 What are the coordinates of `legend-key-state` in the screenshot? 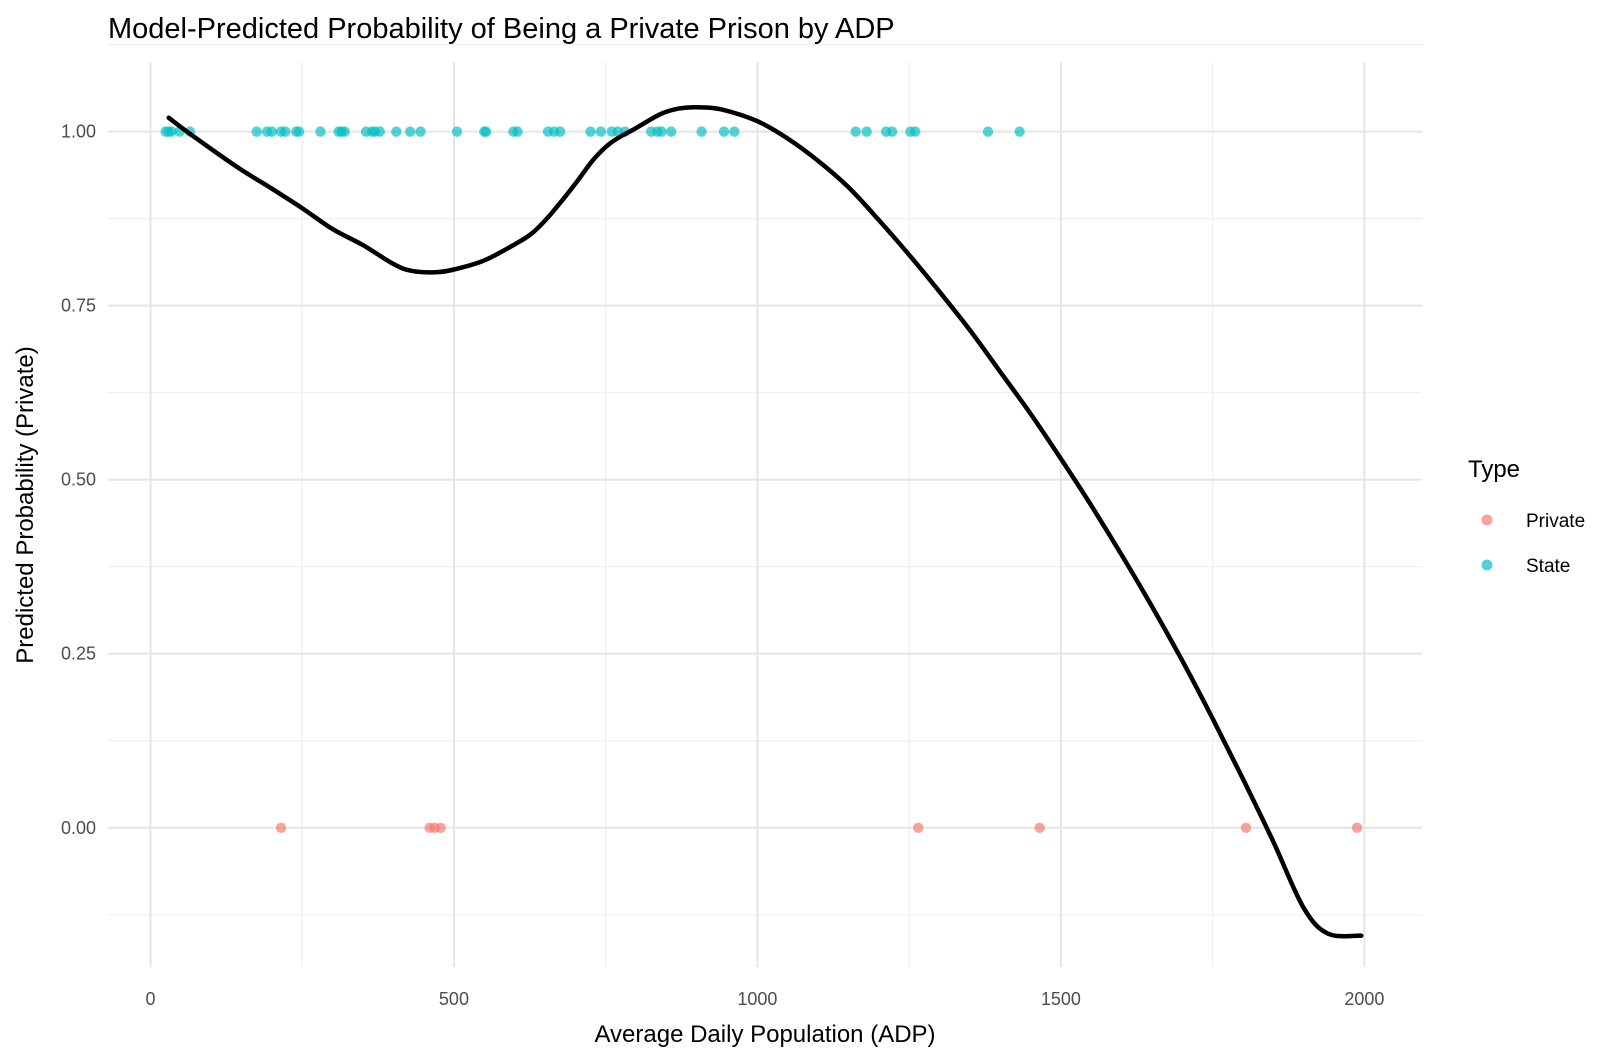 It's located at (1487, 565).